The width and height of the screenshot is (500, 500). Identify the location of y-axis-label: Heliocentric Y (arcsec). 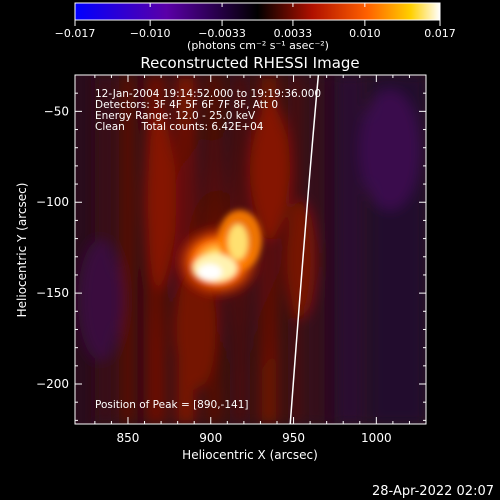
(22, 250).